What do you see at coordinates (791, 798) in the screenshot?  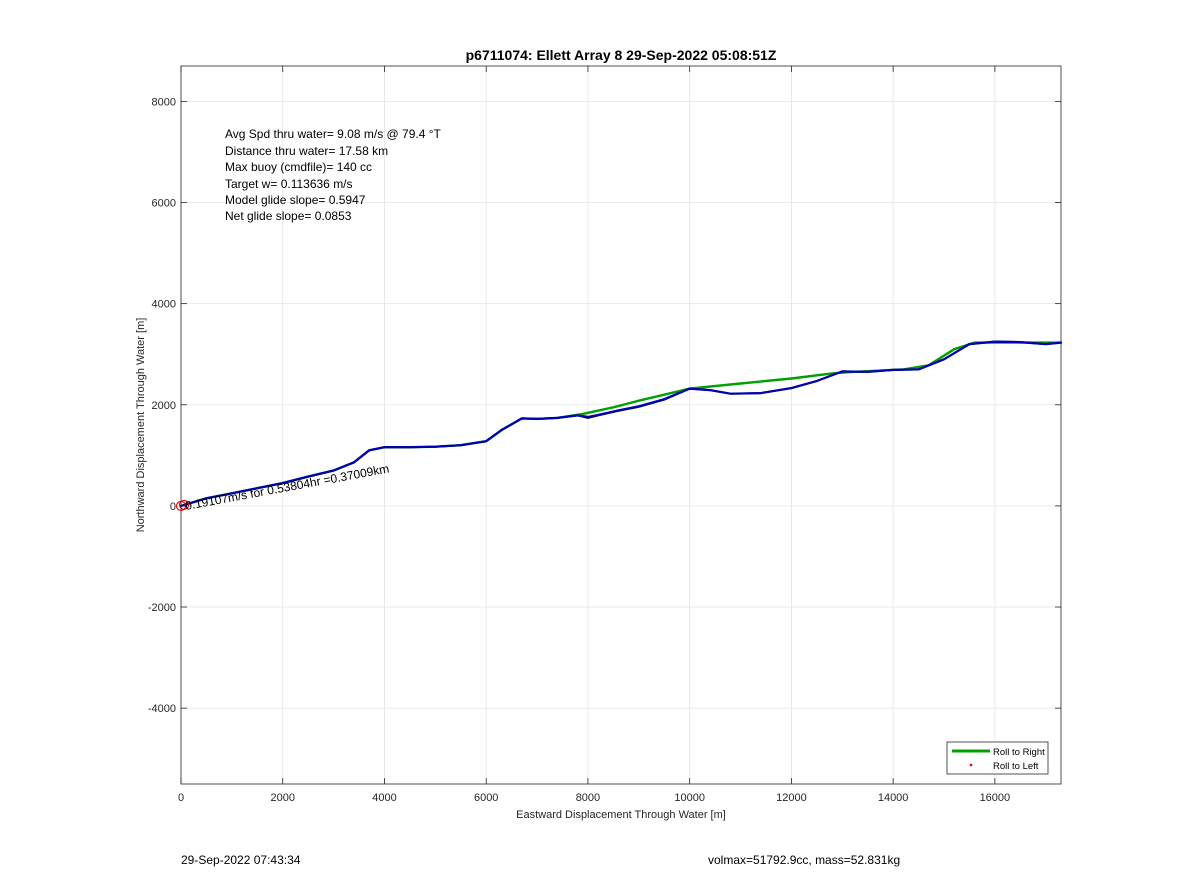 I see `x-tick-label: 12000` at bounding box center [791, 798].